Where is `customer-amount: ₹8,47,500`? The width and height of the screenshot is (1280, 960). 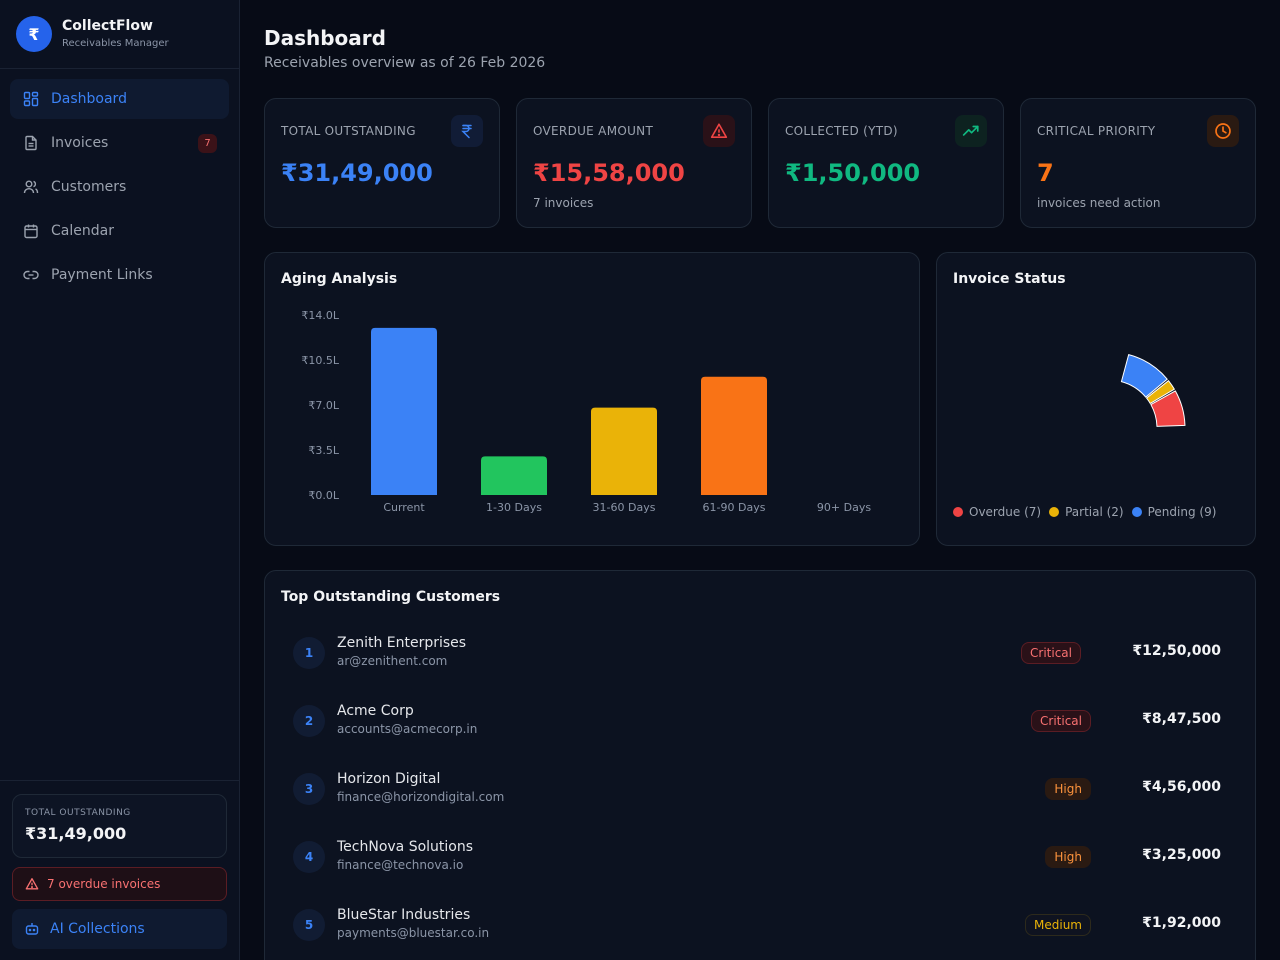
customer-amount: ₹8,47,500 is located at coordinates (1181, 719).